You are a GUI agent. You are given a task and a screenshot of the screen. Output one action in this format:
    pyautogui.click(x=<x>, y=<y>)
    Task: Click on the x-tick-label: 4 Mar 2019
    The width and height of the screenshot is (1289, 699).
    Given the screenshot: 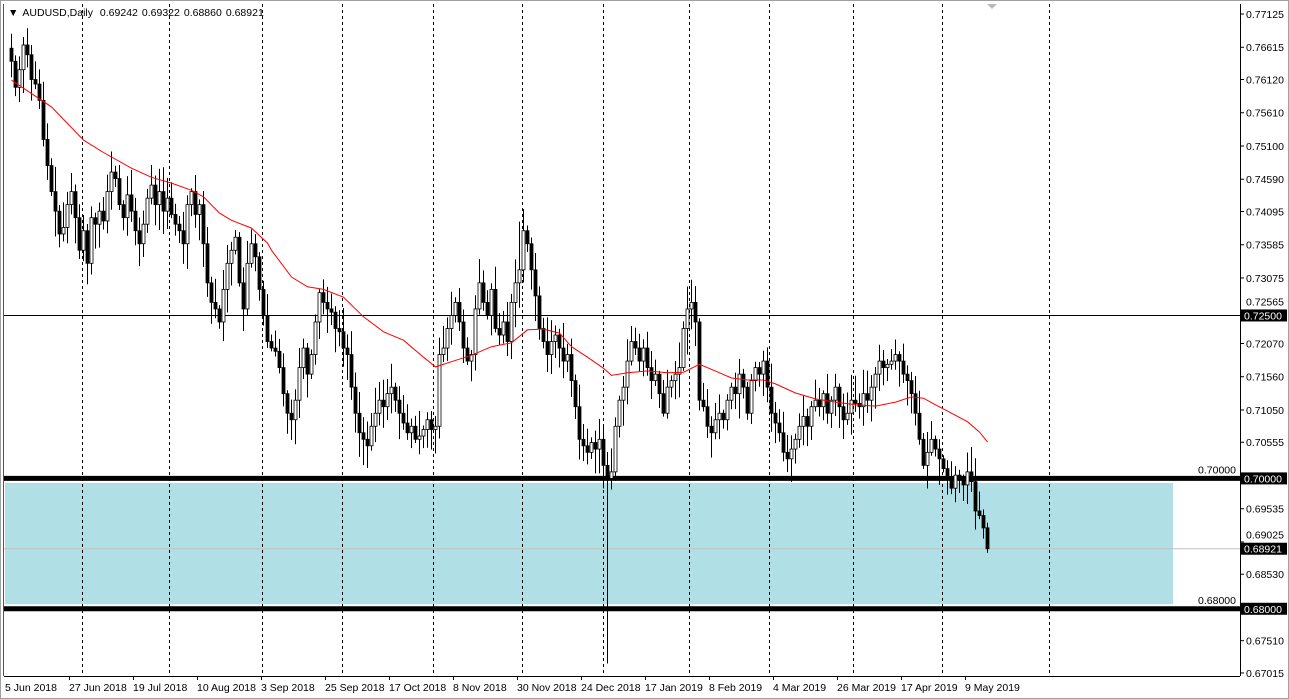 What is the action you would take?
    pyautogui.click(x=799, y=688)
    